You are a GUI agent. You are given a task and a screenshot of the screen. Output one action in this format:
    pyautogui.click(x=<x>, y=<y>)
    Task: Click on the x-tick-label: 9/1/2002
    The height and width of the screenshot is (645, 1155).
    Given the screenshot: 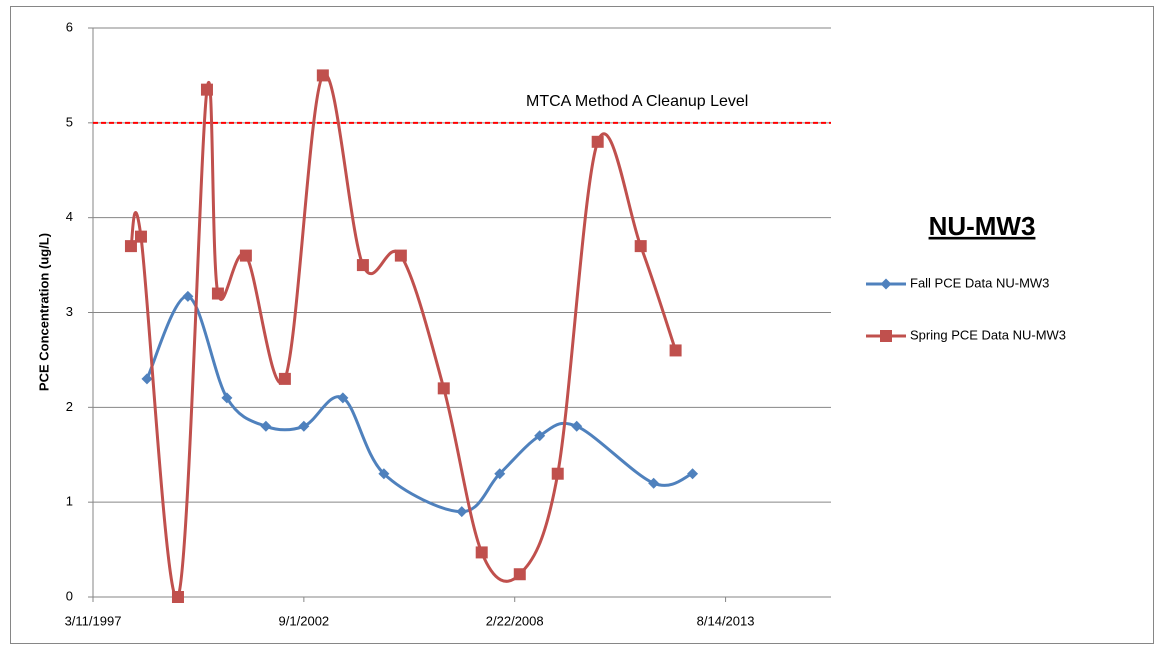 What is the action you would take?
    pyautogui.click(x=304, y=620)
    